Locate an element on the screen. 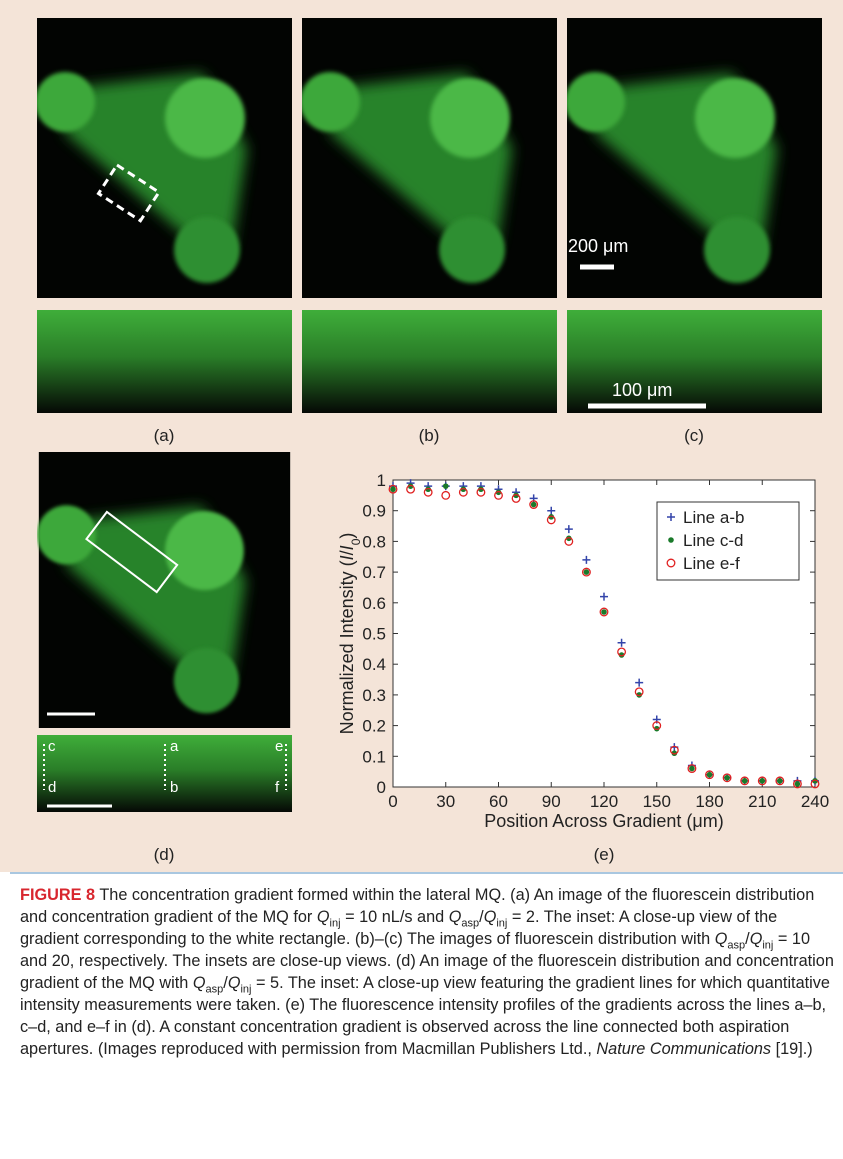 Image resolution: width=843 pixels, height=1159 pixels. inset-letter: c is located at coordinates (52, 746).